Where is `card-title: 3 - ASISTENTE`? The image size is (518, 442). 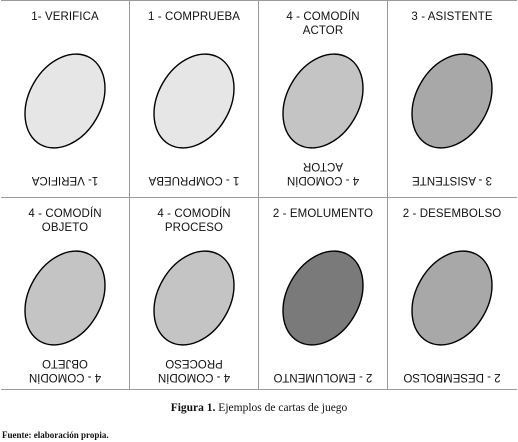
card-title: 3 - ASISTENTE is located at coordinates (452, 17).